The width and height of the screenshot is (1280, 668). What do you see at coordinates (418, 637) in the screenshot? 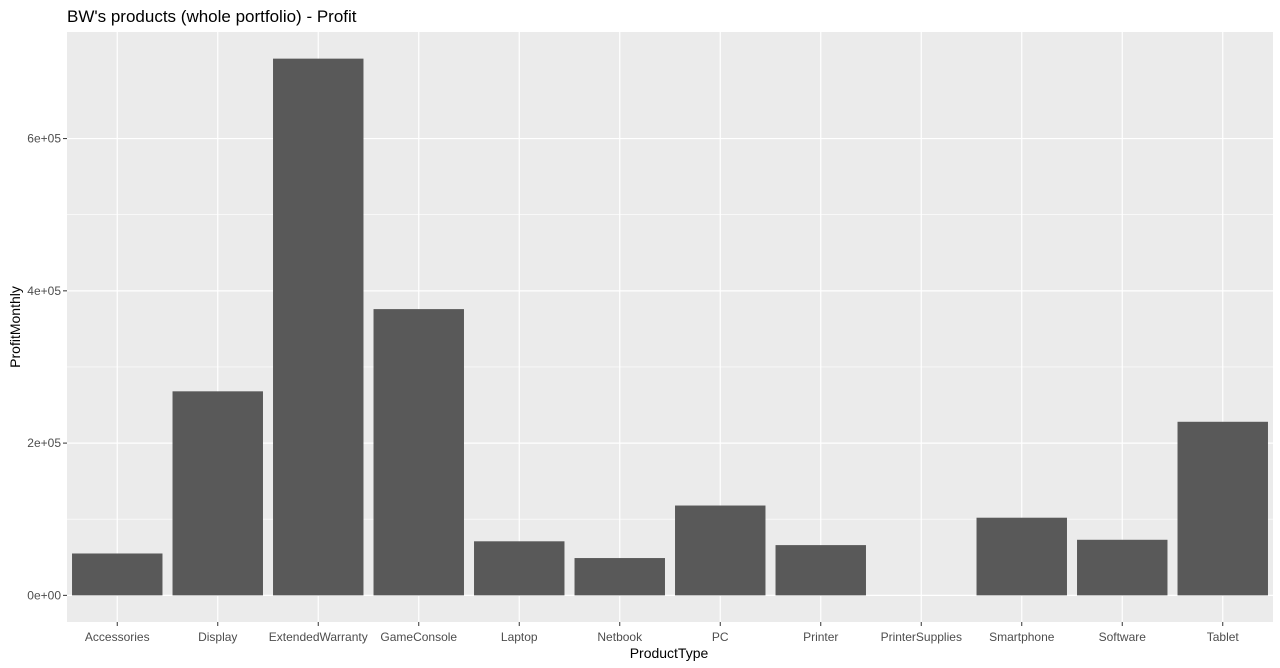
I see `x-tick-label: GameConsole` at bounding box center [418, 637].